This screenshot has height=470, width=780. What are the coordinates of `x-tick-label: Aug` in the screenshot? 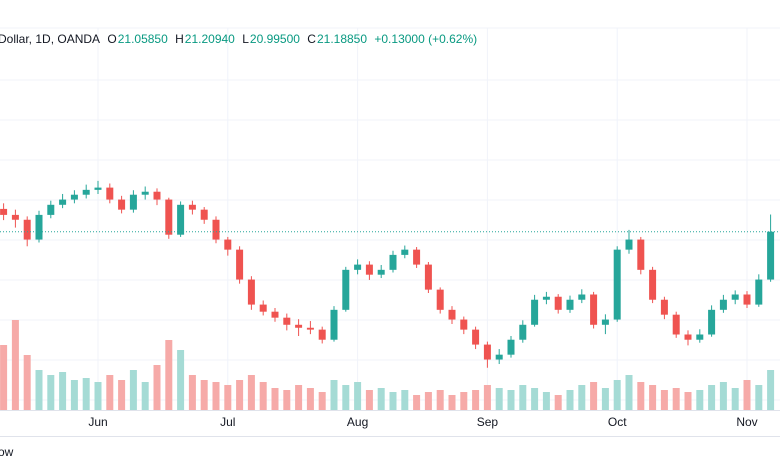 It's located at (357, 422).